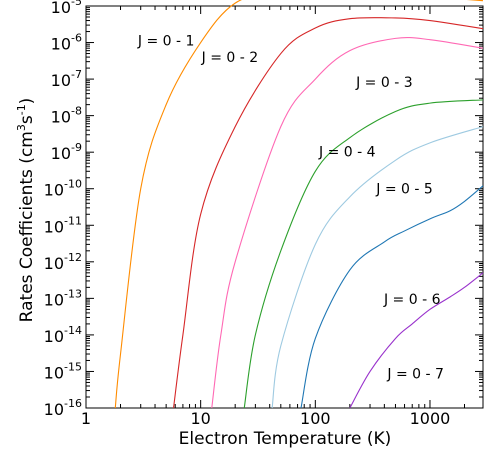 The image size is (484, 449). What do you see at coordinates (404, 189) in the screenshot?
I see `curve-label-5: J = 0 - 5` at bounding box center [404, 189].